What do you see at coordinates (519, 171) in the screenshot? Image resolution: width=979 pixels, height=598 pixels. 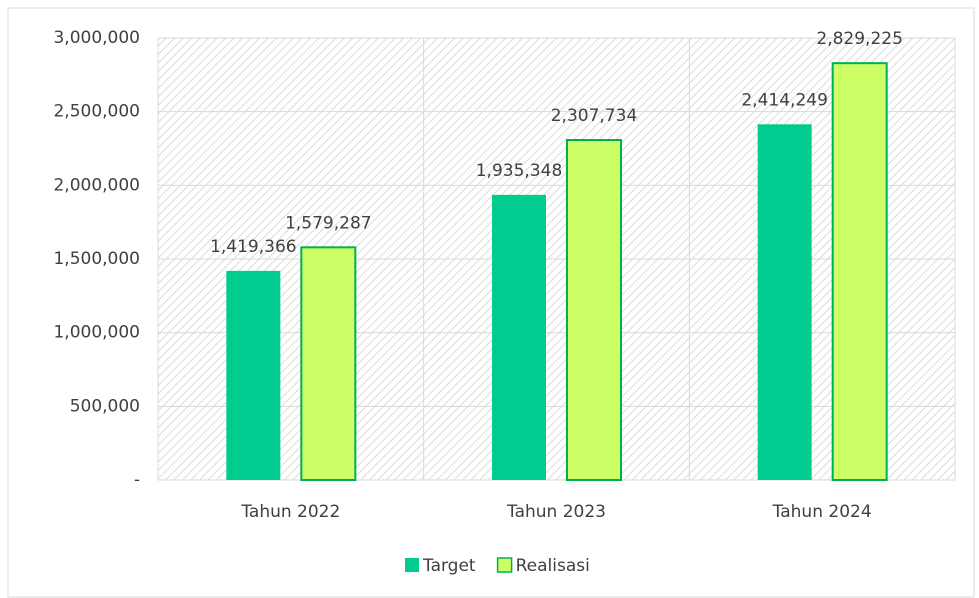 I see `data-label: 1,935,348` at bounding box center [519, 171].